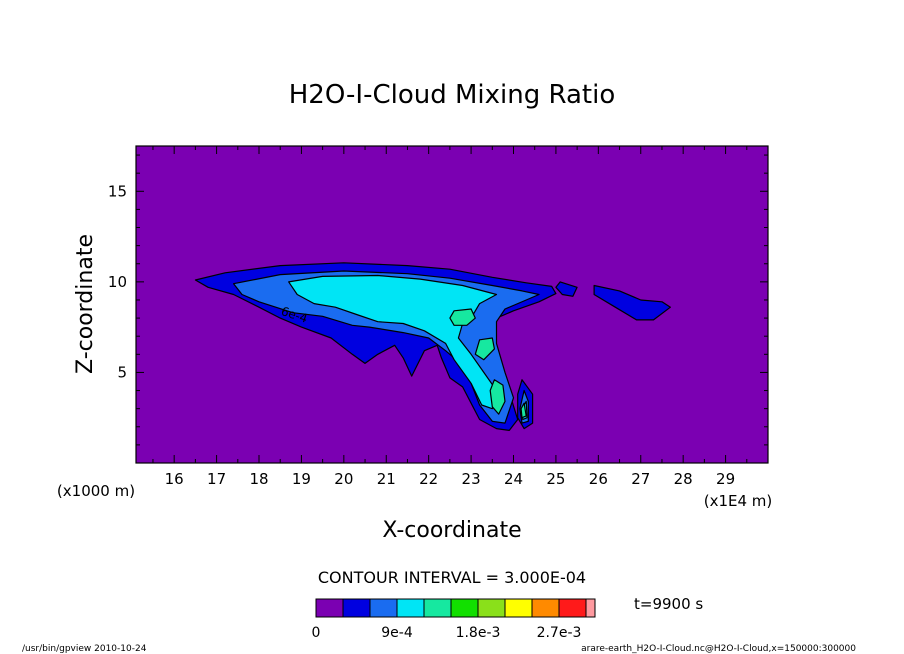 This screenshot has height=654, width=904. I want to click on x-tick-label-19: 19, so click(301, 479).